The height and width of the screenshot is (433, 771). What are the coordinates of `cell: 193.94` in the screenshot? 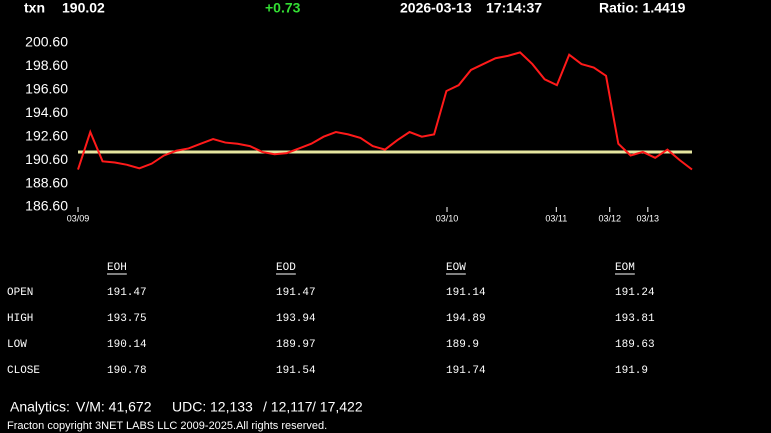 It's located at (296, 319).